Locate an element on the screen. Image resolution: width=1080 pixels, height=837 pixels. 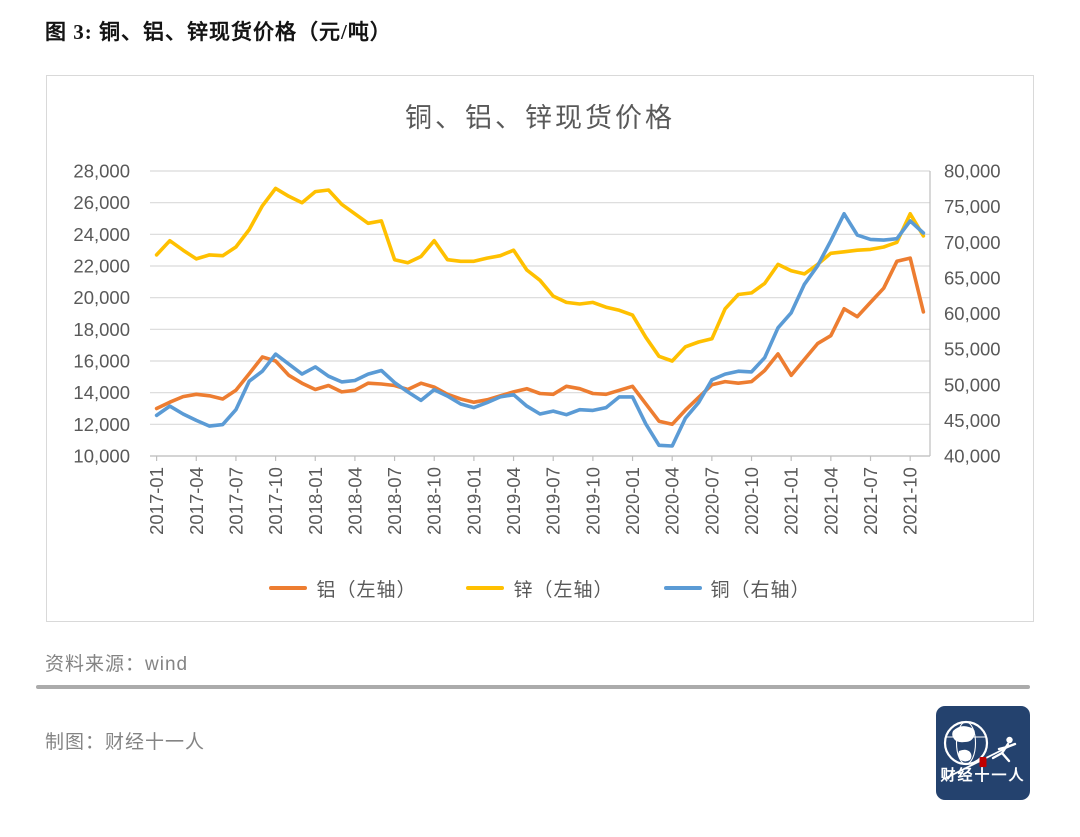
y-axis-left-label: 24,000 is located at coordinates (101, 234).